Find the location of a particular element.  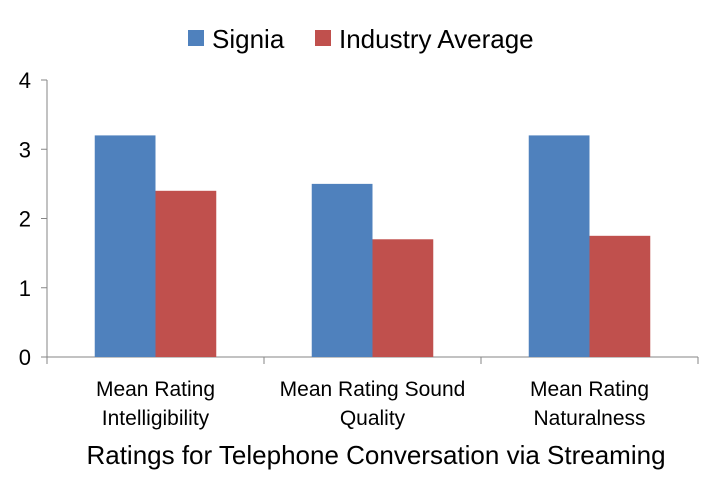

legend-swatch-industry-average is located at coordinates (323, 38).